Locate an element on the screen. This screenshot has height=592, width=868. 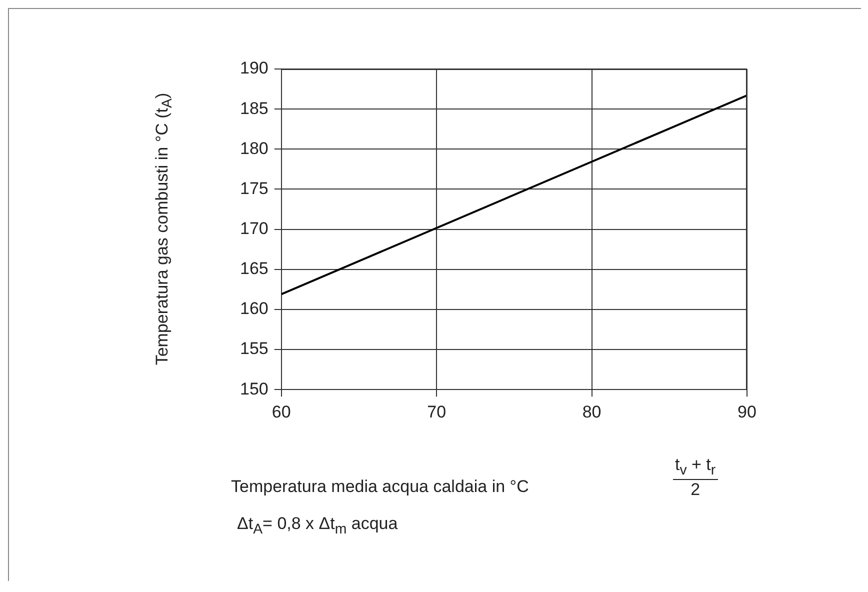
x-tick-label: 90 is located at coordinates (747, 412).